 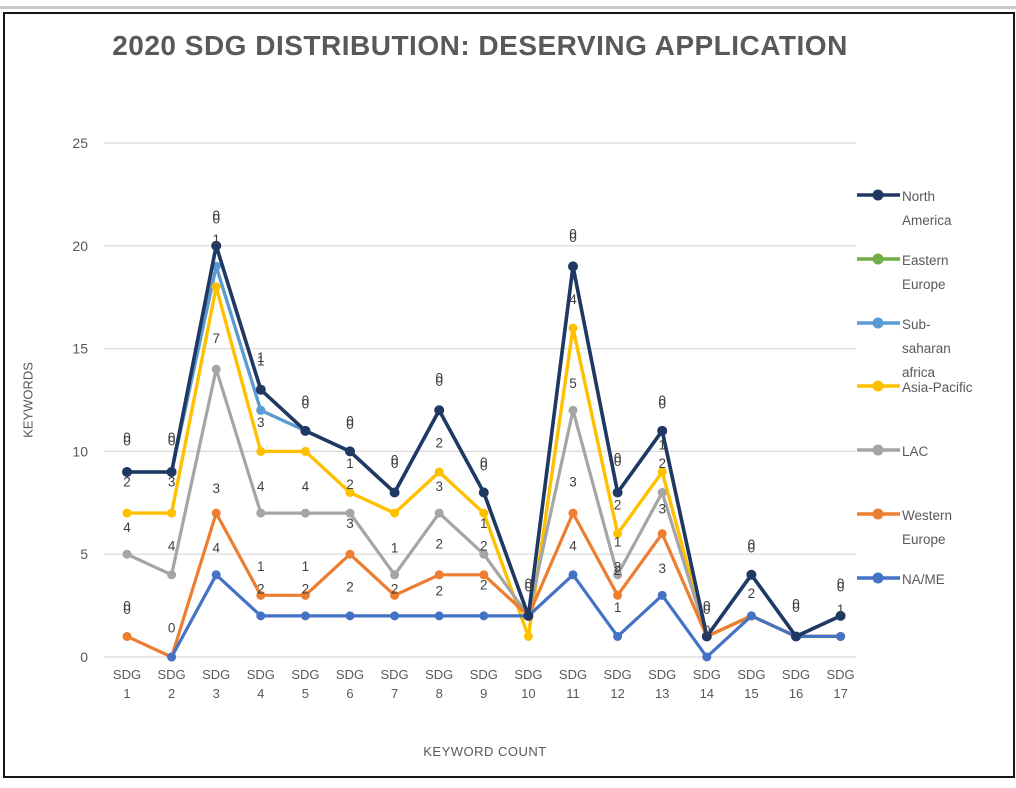 I want to click on legend-item-na-me: NA/ME, so click(x=900, y=580).